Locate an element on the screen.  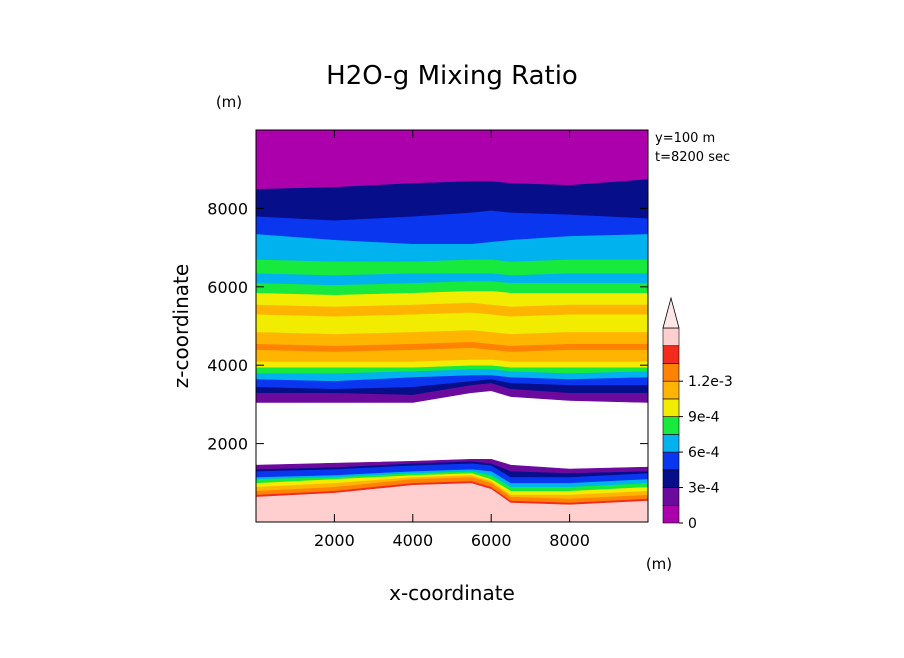
x-tick-label-4000: 4000 is located at coordinates (412, 540).